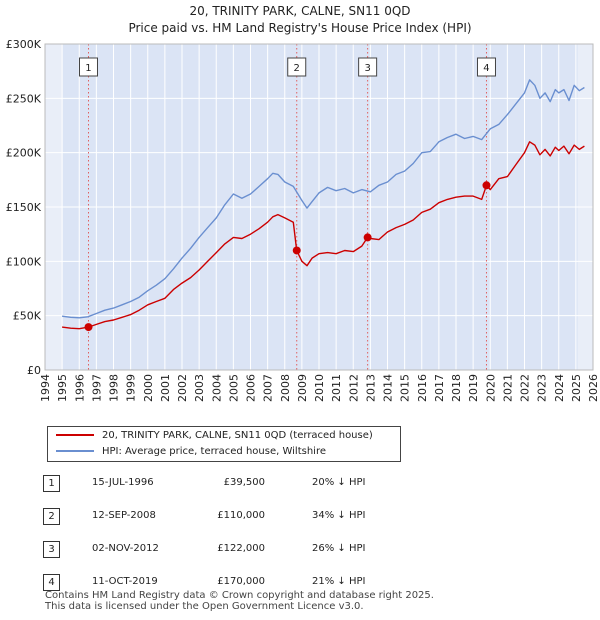  Describe the element at coordinates (336, 388) in the screenshot. I see `x-tick-label: 2011` at that location.